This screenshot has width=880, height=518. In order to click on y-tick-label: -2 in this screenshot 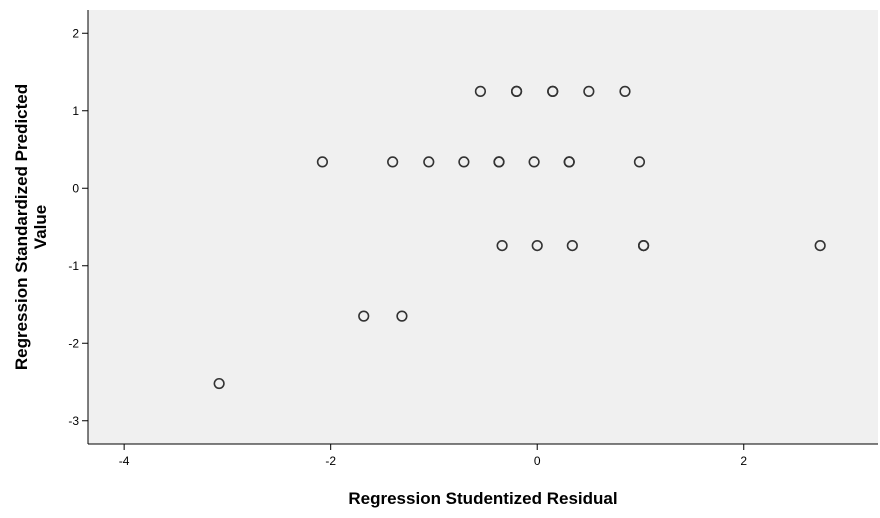, I will do `click(73, 343)`.